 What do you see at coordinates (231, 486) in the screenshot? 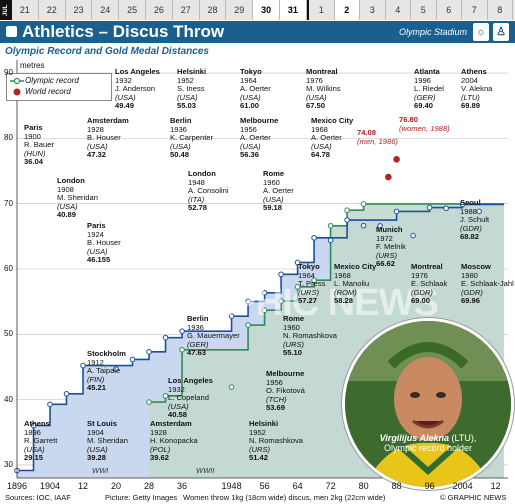
I see `x-tick-label: 1948` at bounding box center [231, 486].